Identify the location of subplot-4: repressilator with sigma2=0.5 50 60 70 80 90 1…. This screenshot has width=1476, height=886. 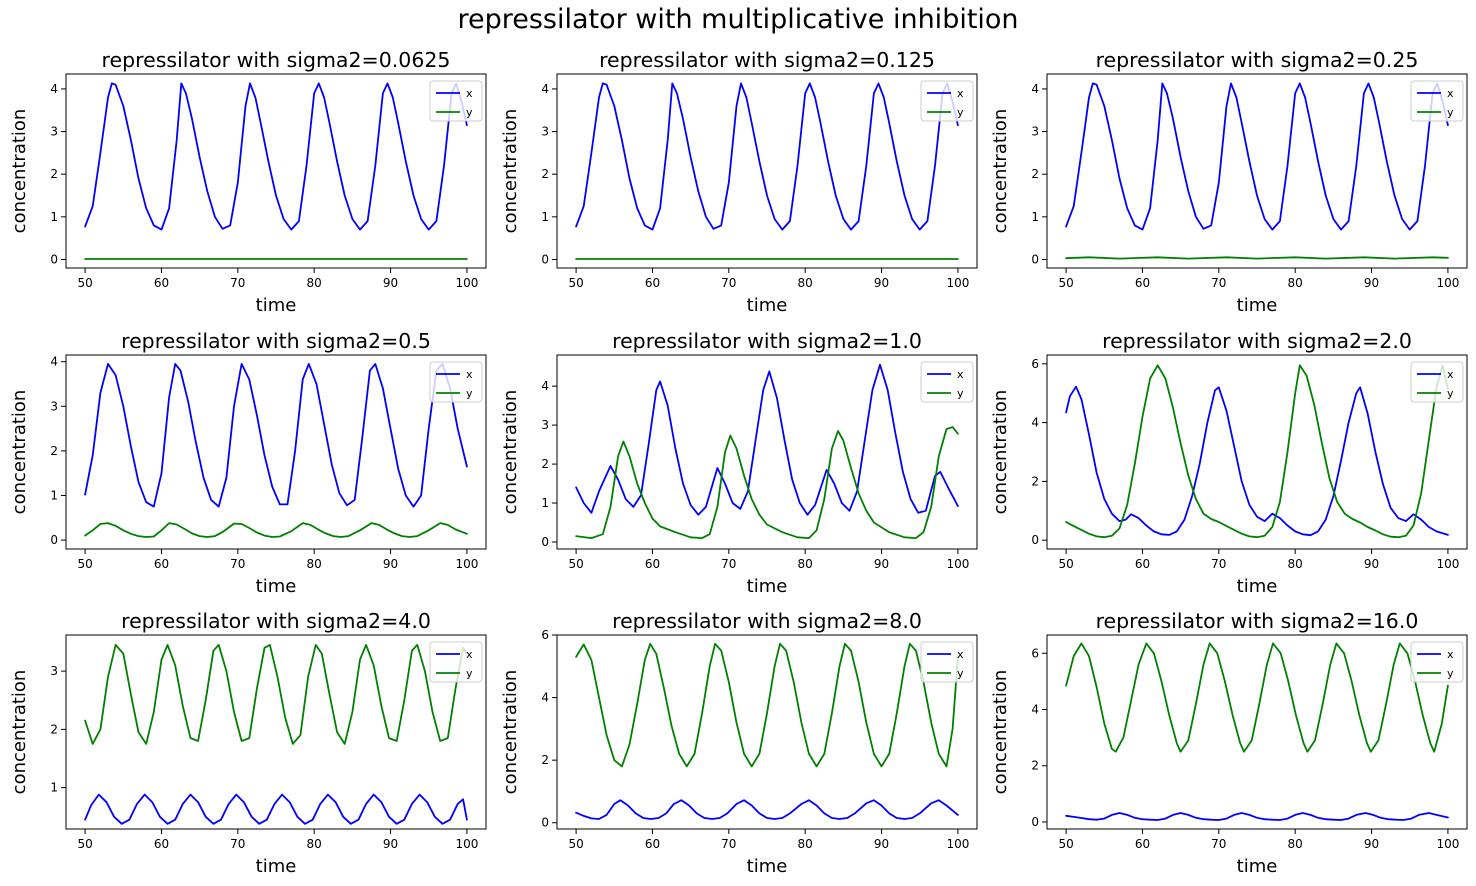
(248, 463).